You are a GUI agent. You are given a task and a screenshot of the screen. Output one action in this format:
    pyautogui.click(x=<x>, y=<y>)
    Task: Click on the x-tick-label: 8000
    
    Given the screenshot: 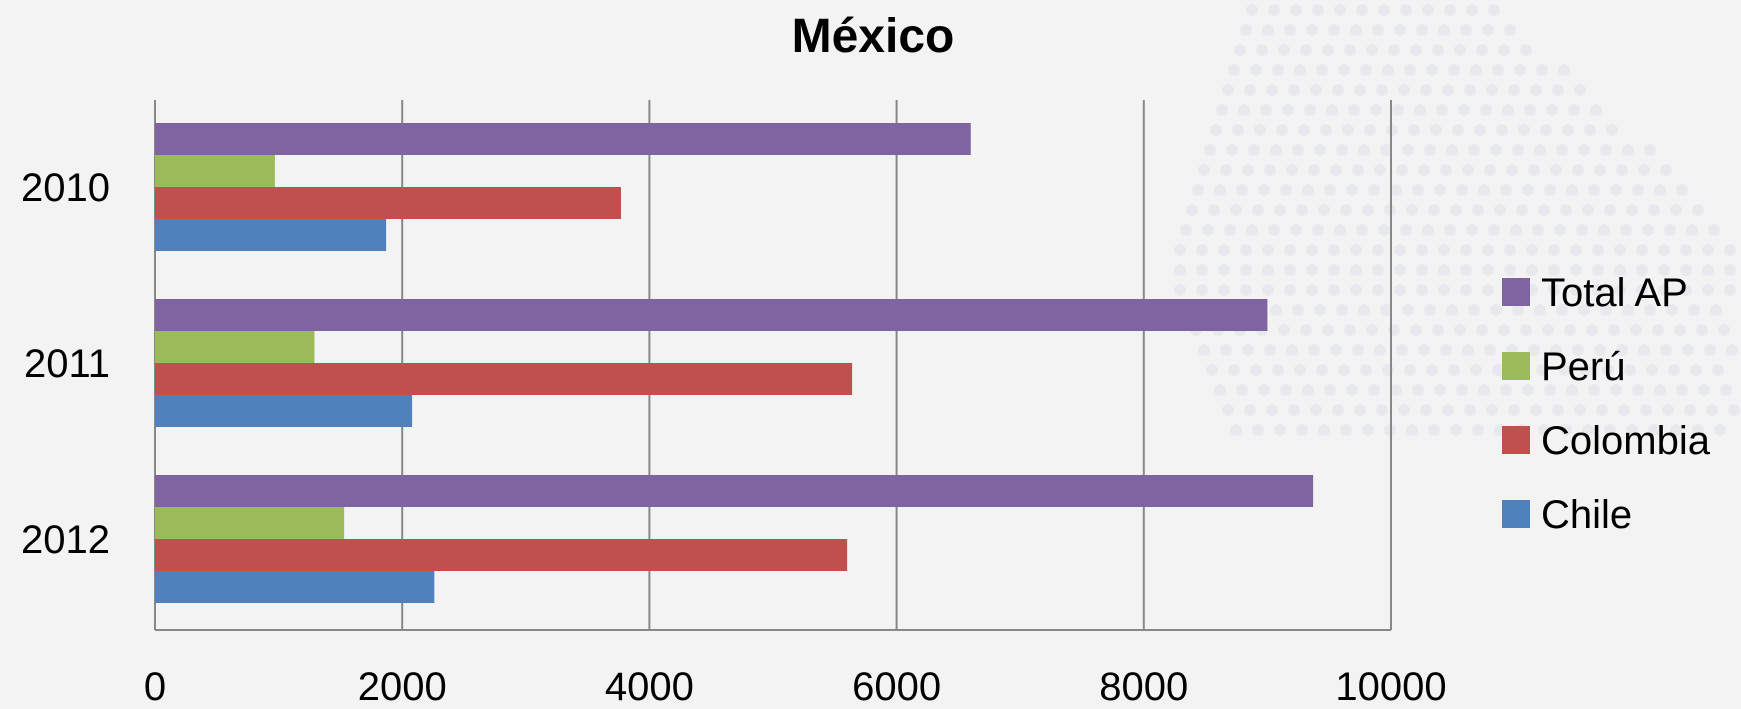 What is the action you would take?
    pyautogui.click(x=1143, y=687)
    